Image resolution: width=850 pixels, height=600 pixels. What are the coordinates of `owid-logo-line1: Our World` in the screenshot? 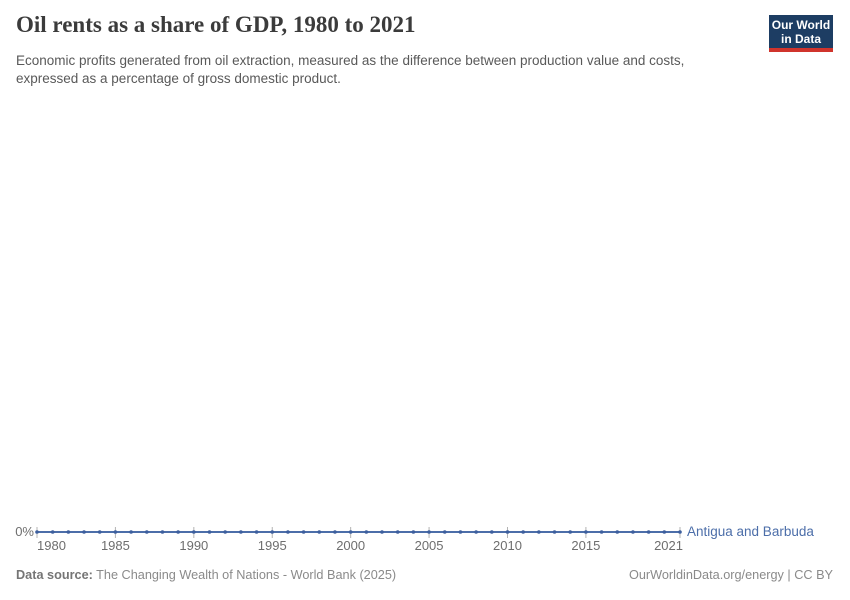 It's located at (801, 24).